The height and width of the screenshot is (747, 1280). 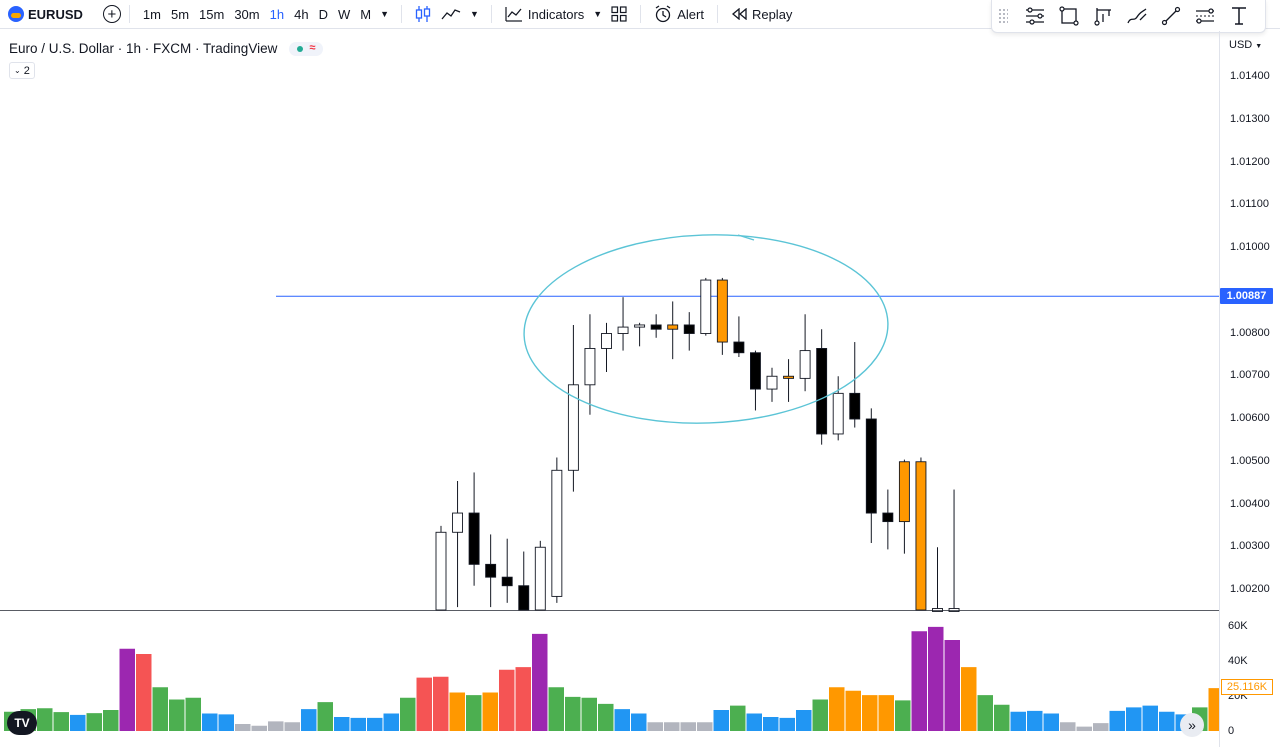 I want to click on drag-handle-icon, so click(x=1003, y=16).